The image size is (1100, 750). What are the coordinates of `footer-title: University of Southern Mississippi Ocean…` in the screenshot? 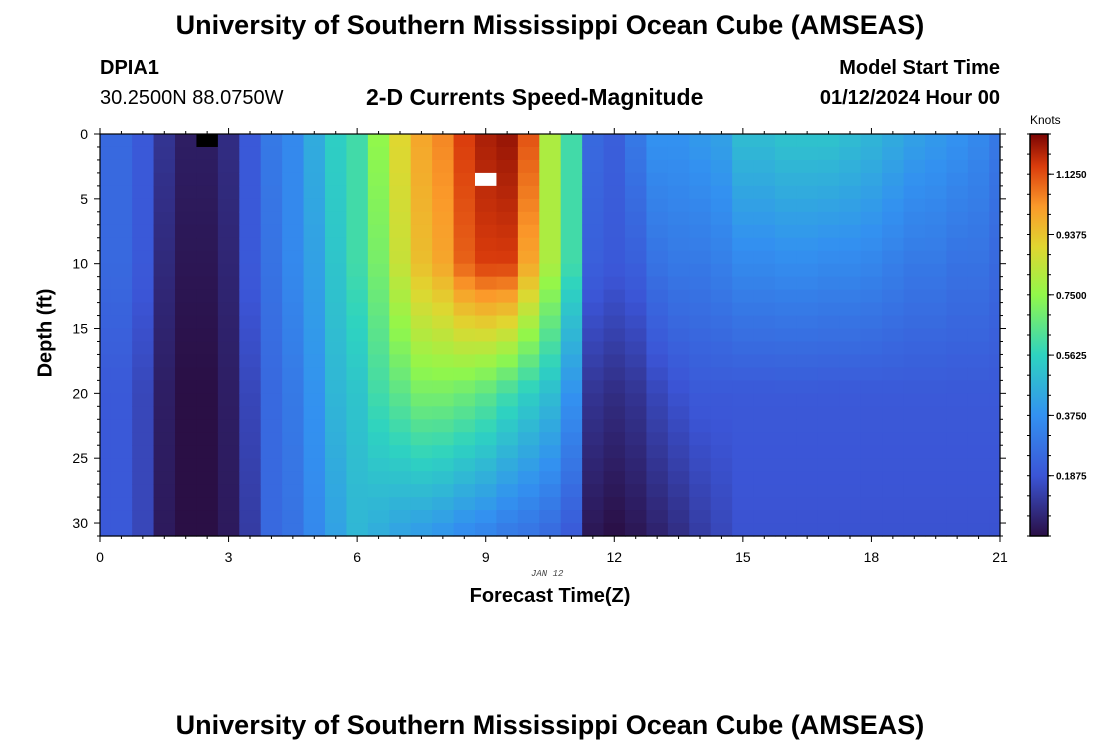 It's located at (550, 725).